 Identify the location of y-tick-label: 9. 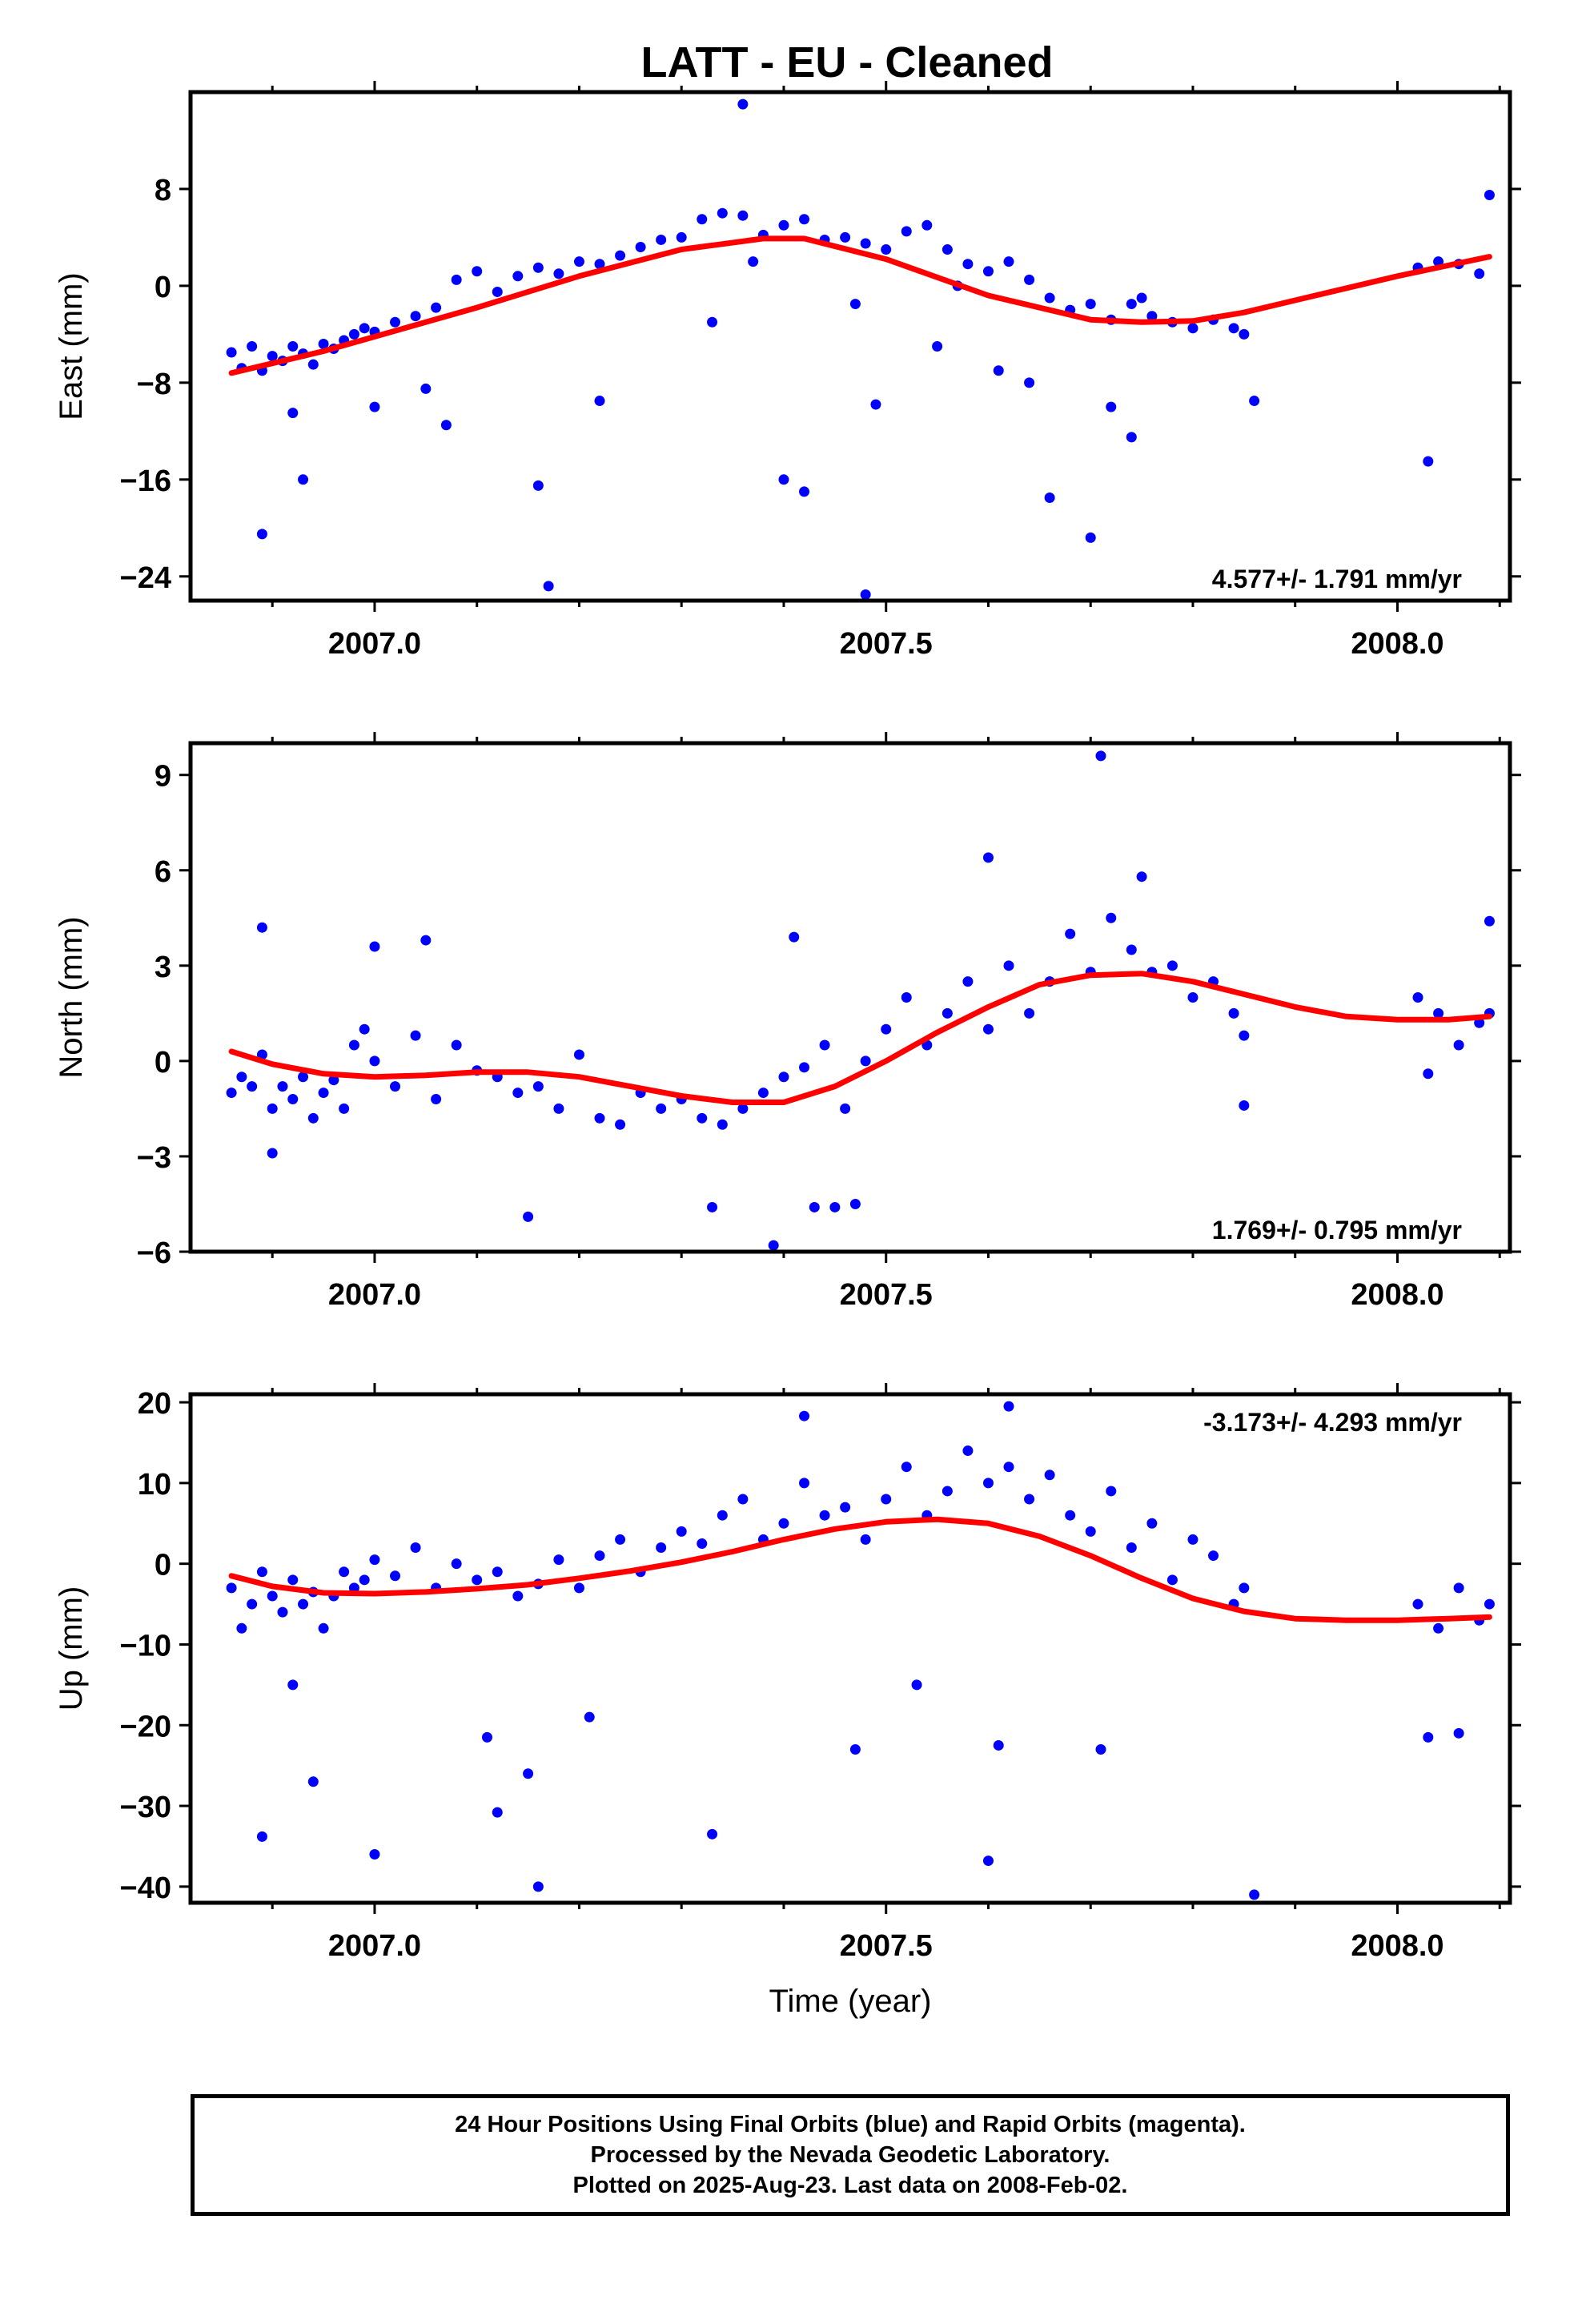
(163, 777).